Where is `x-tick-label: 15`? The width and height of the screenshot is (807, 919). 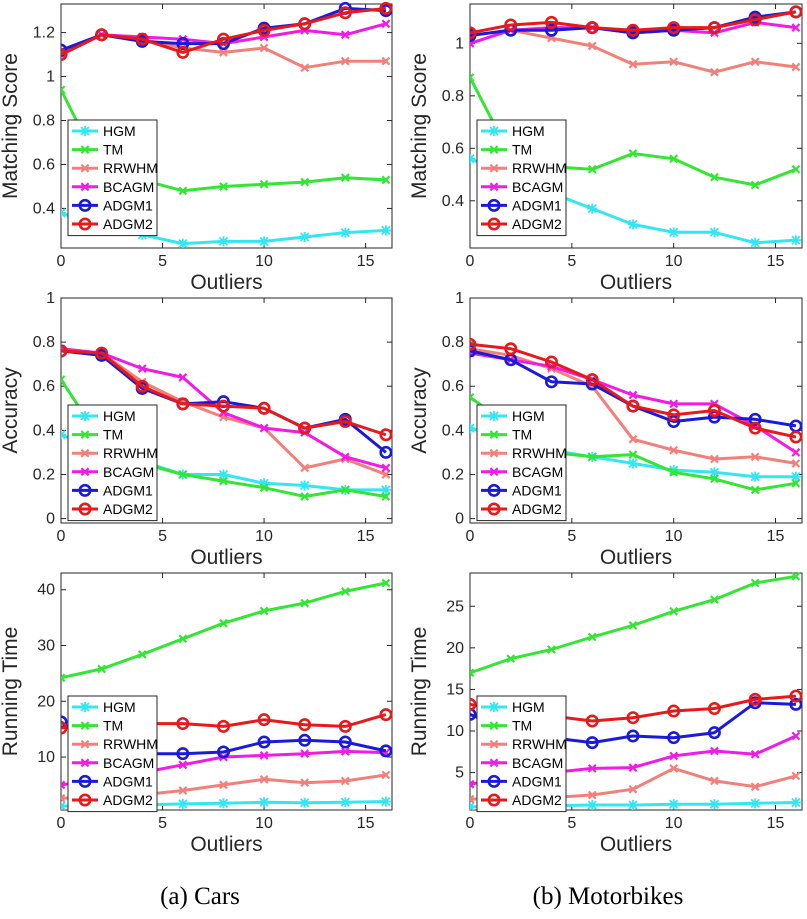 x-tick-label: 15 is located at coordinates (366, 536).